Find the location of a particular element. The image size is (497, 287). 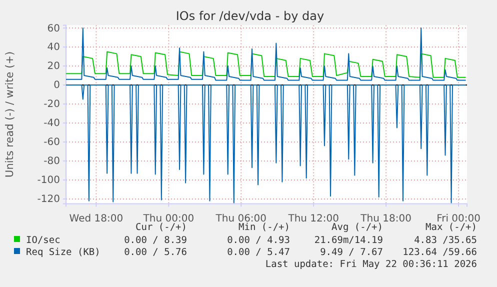

y-tick-label: 0 is located at coordinates (57, 86).